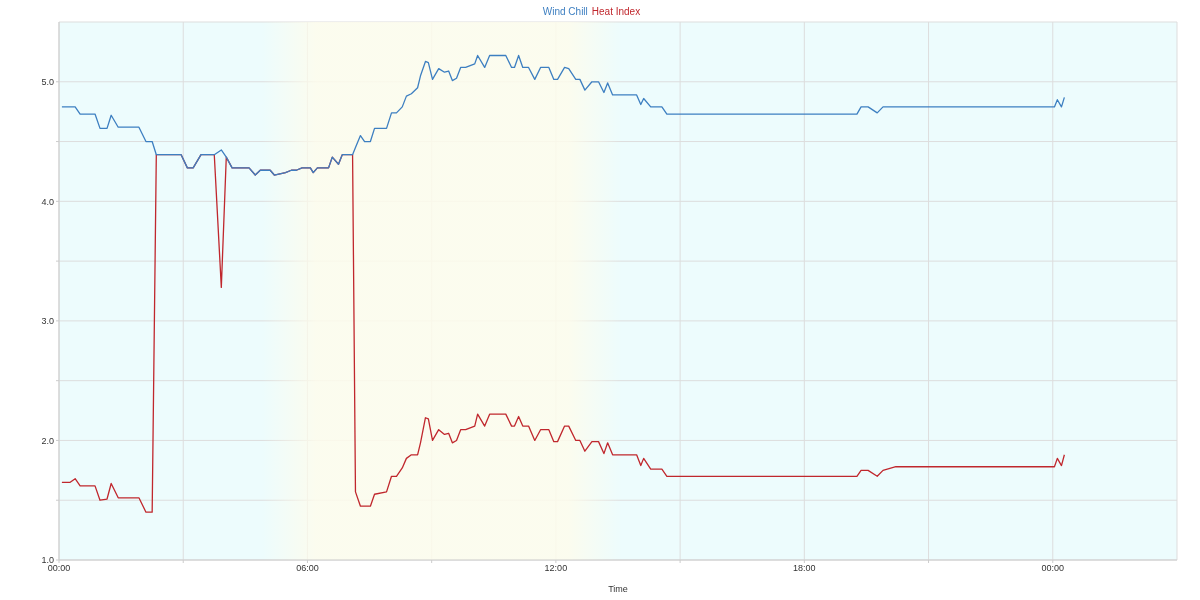 The image size is (1200, 600). Describe the element at coordinates (47, 321) in the screenshot. I see `y-tick-label: 3.0` at that location.